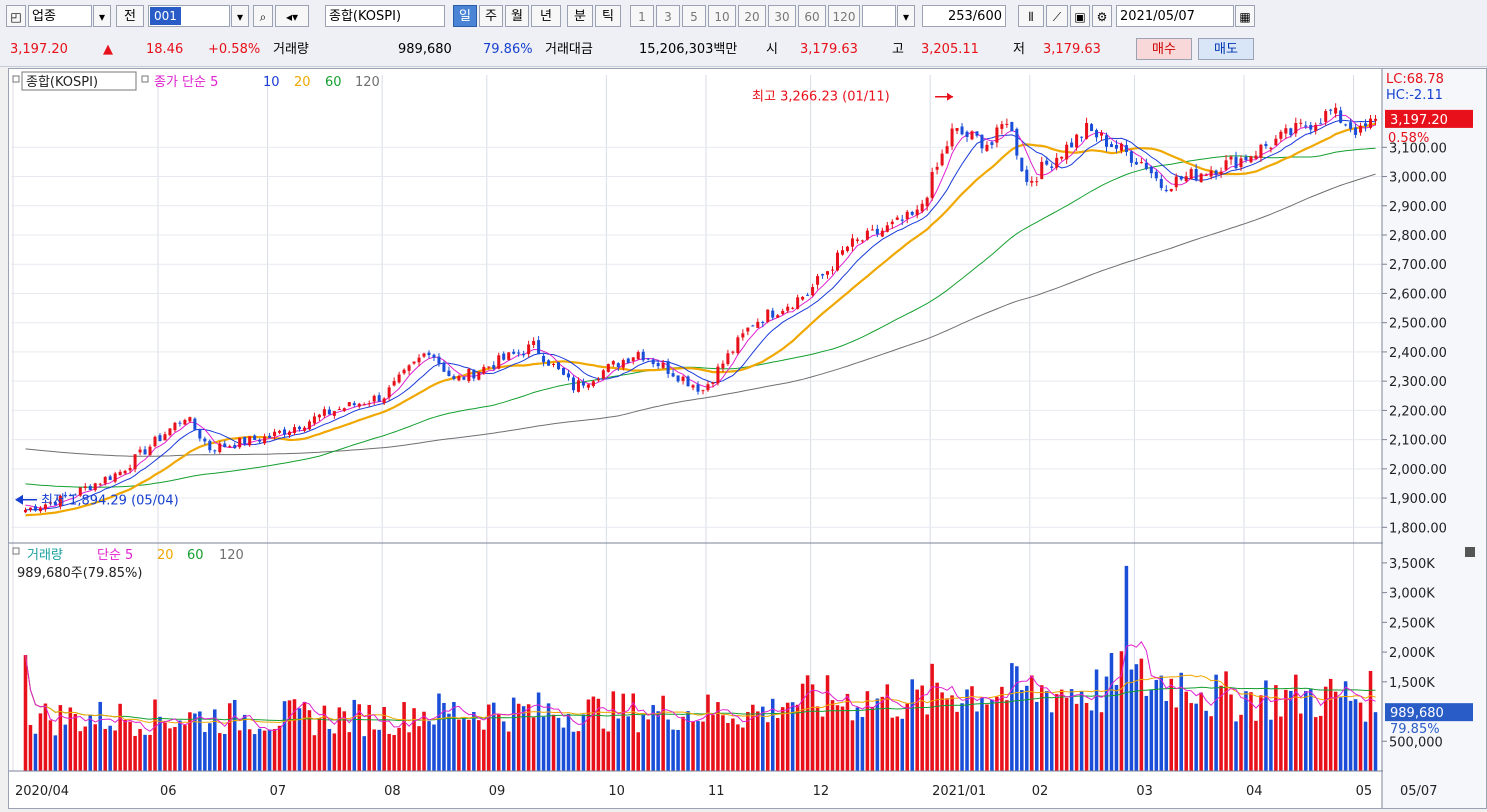  What do you see at coordinates (580, 16) in the screenshot?
I see `period-minute-button: 분` at bounding box center [580, 16].